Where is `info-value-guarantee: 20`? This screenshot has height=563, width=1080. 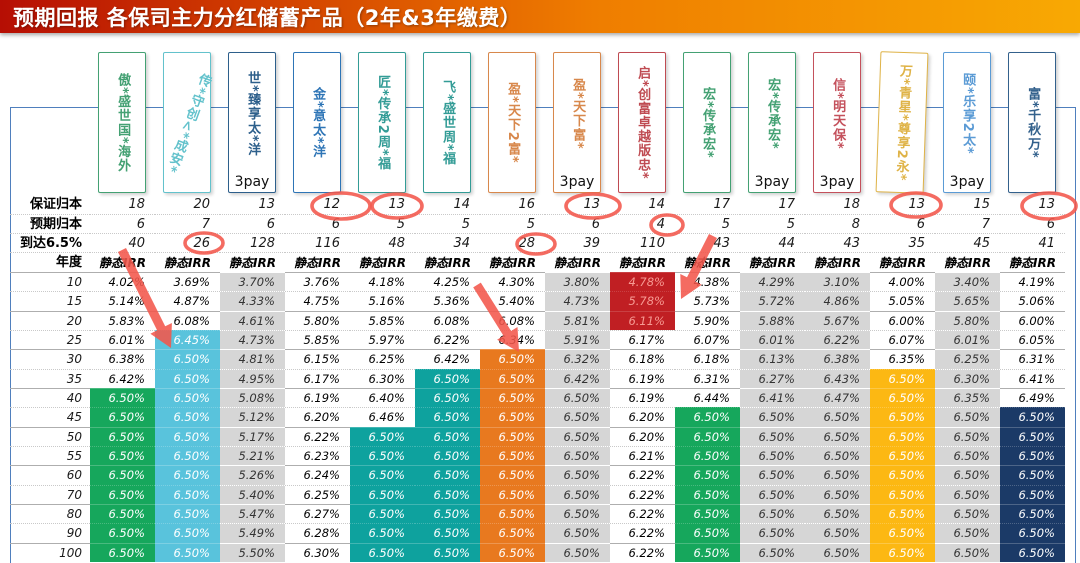 info-value-guarantee: 20 is located at coordinates (201, 204).